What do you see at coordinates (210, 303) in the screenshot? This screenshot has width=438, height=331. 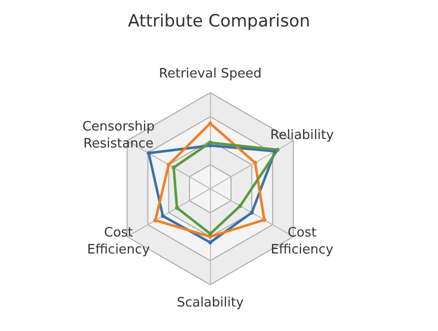 I see `spoke-label: Scalability` at bounding box center [210, 303].